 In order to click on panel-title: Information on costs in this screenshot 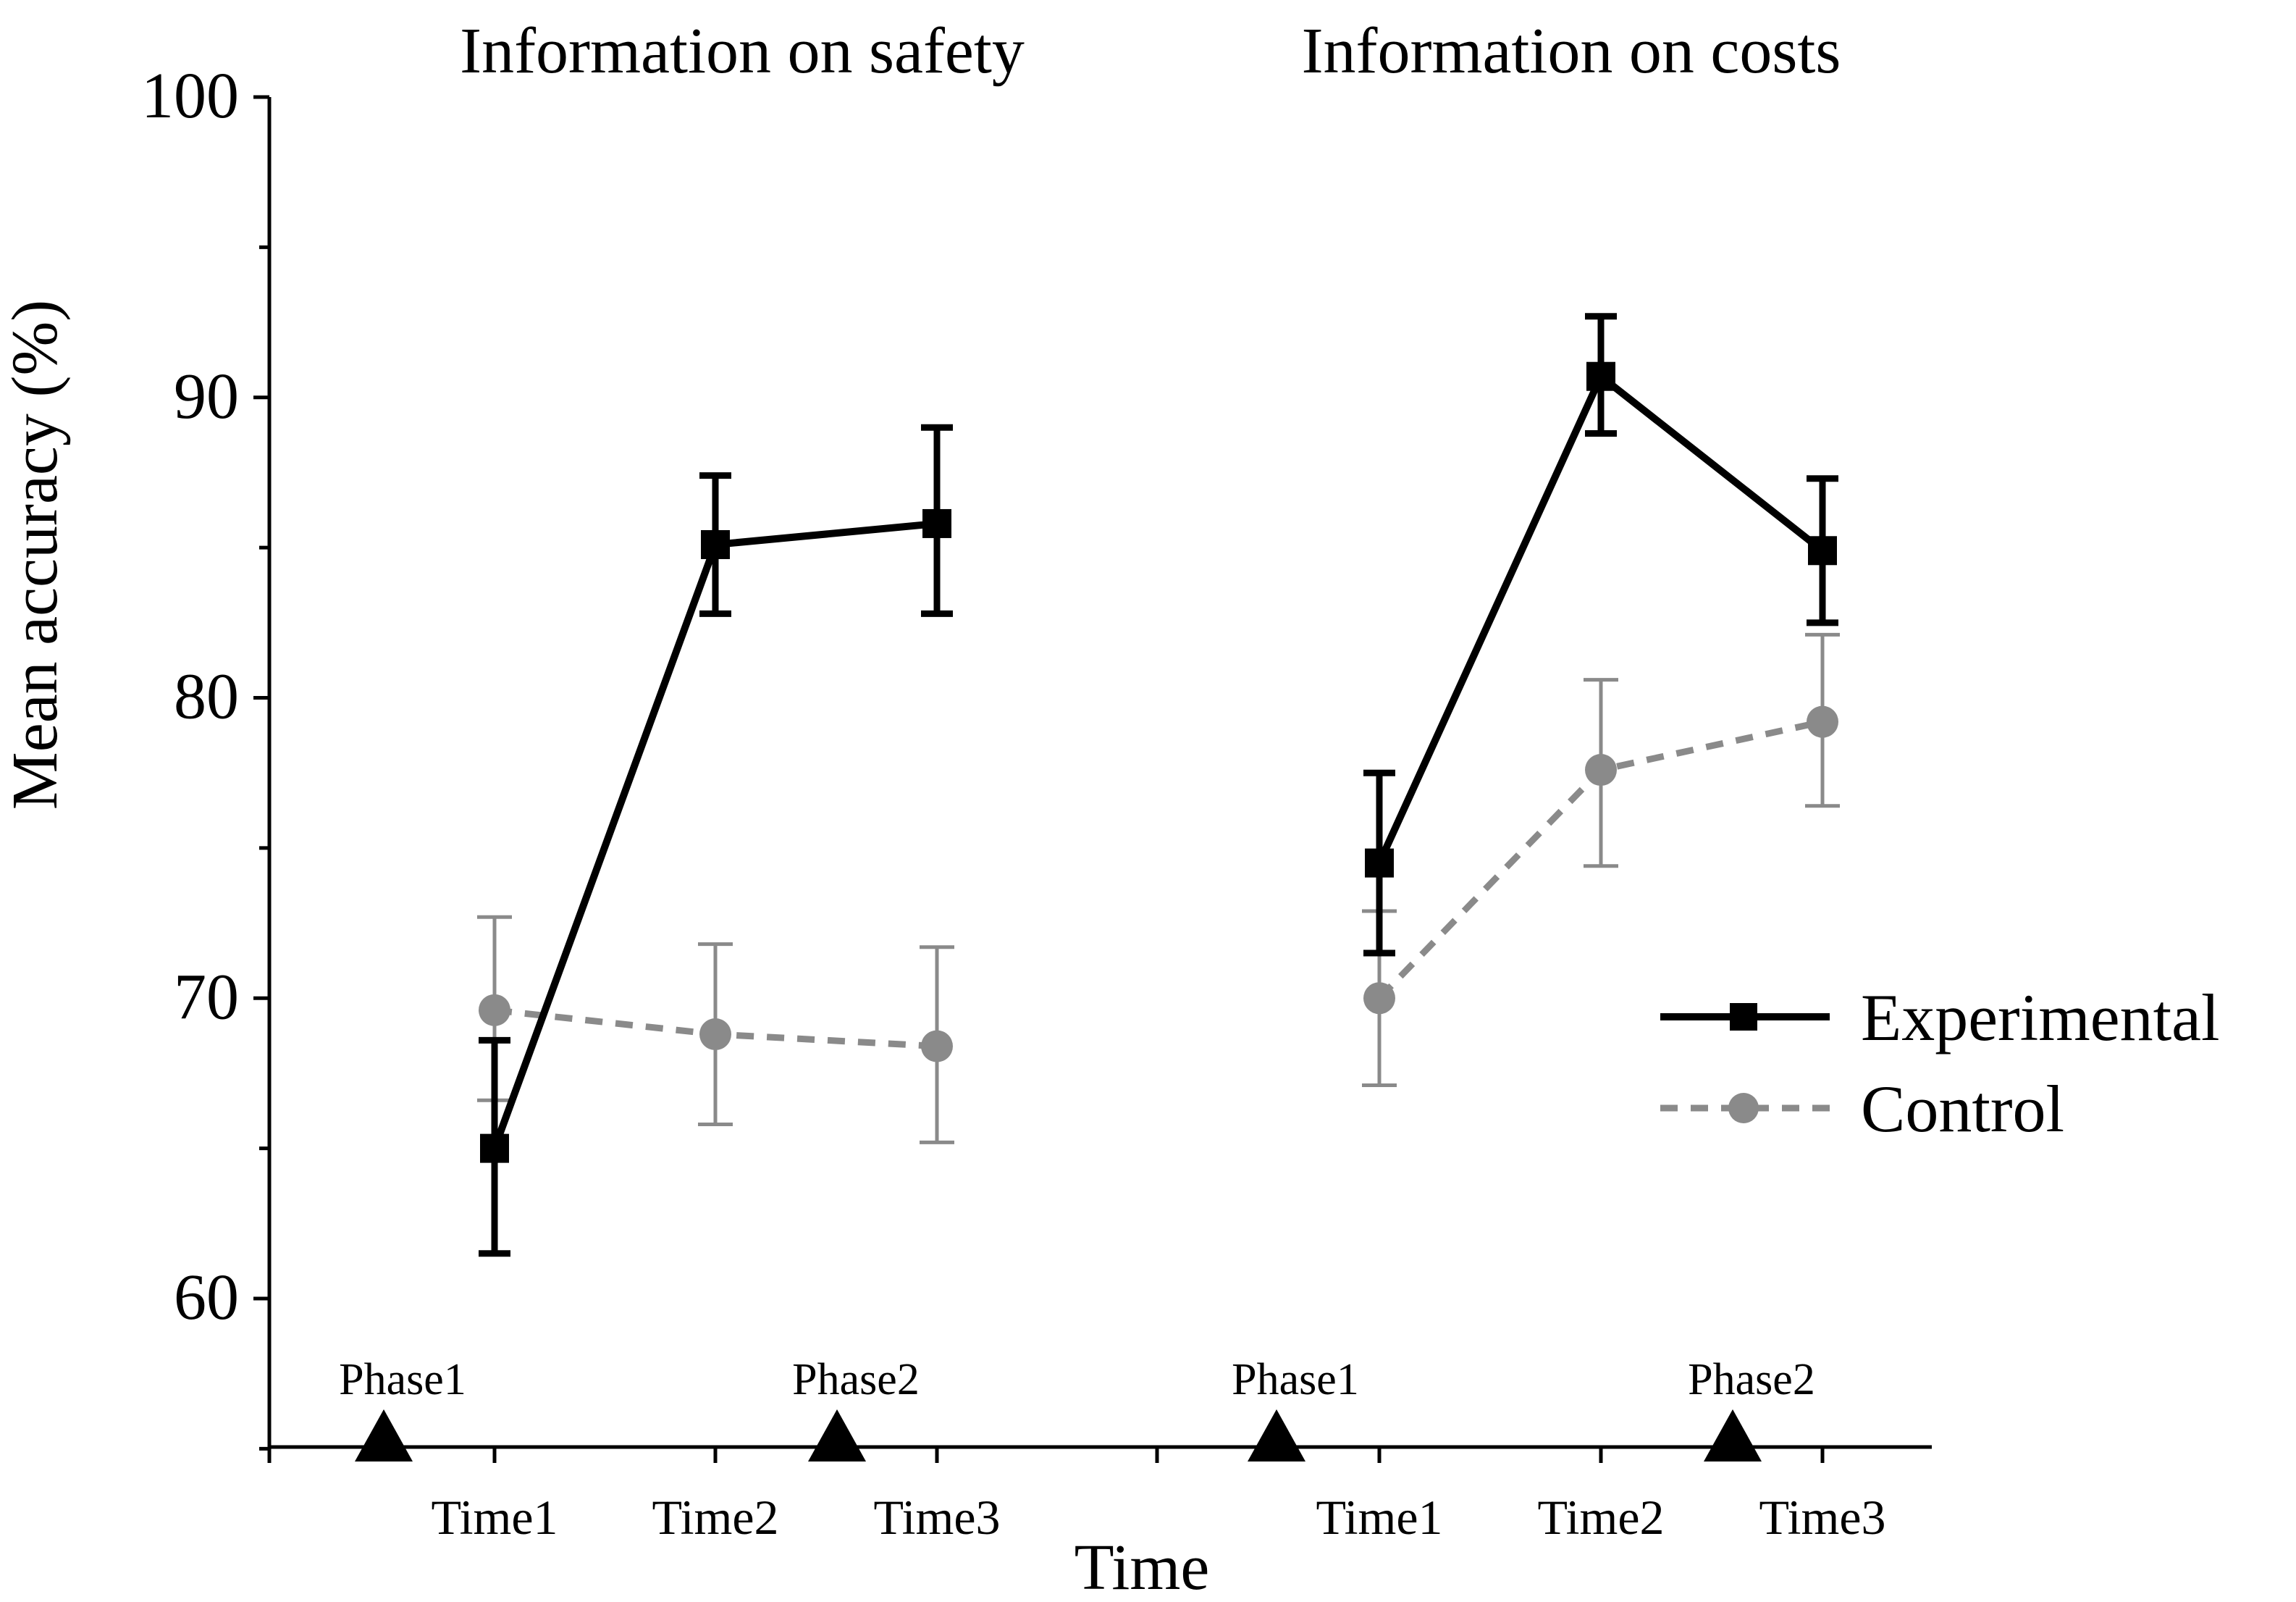, I will do `click(1571, 51)`.